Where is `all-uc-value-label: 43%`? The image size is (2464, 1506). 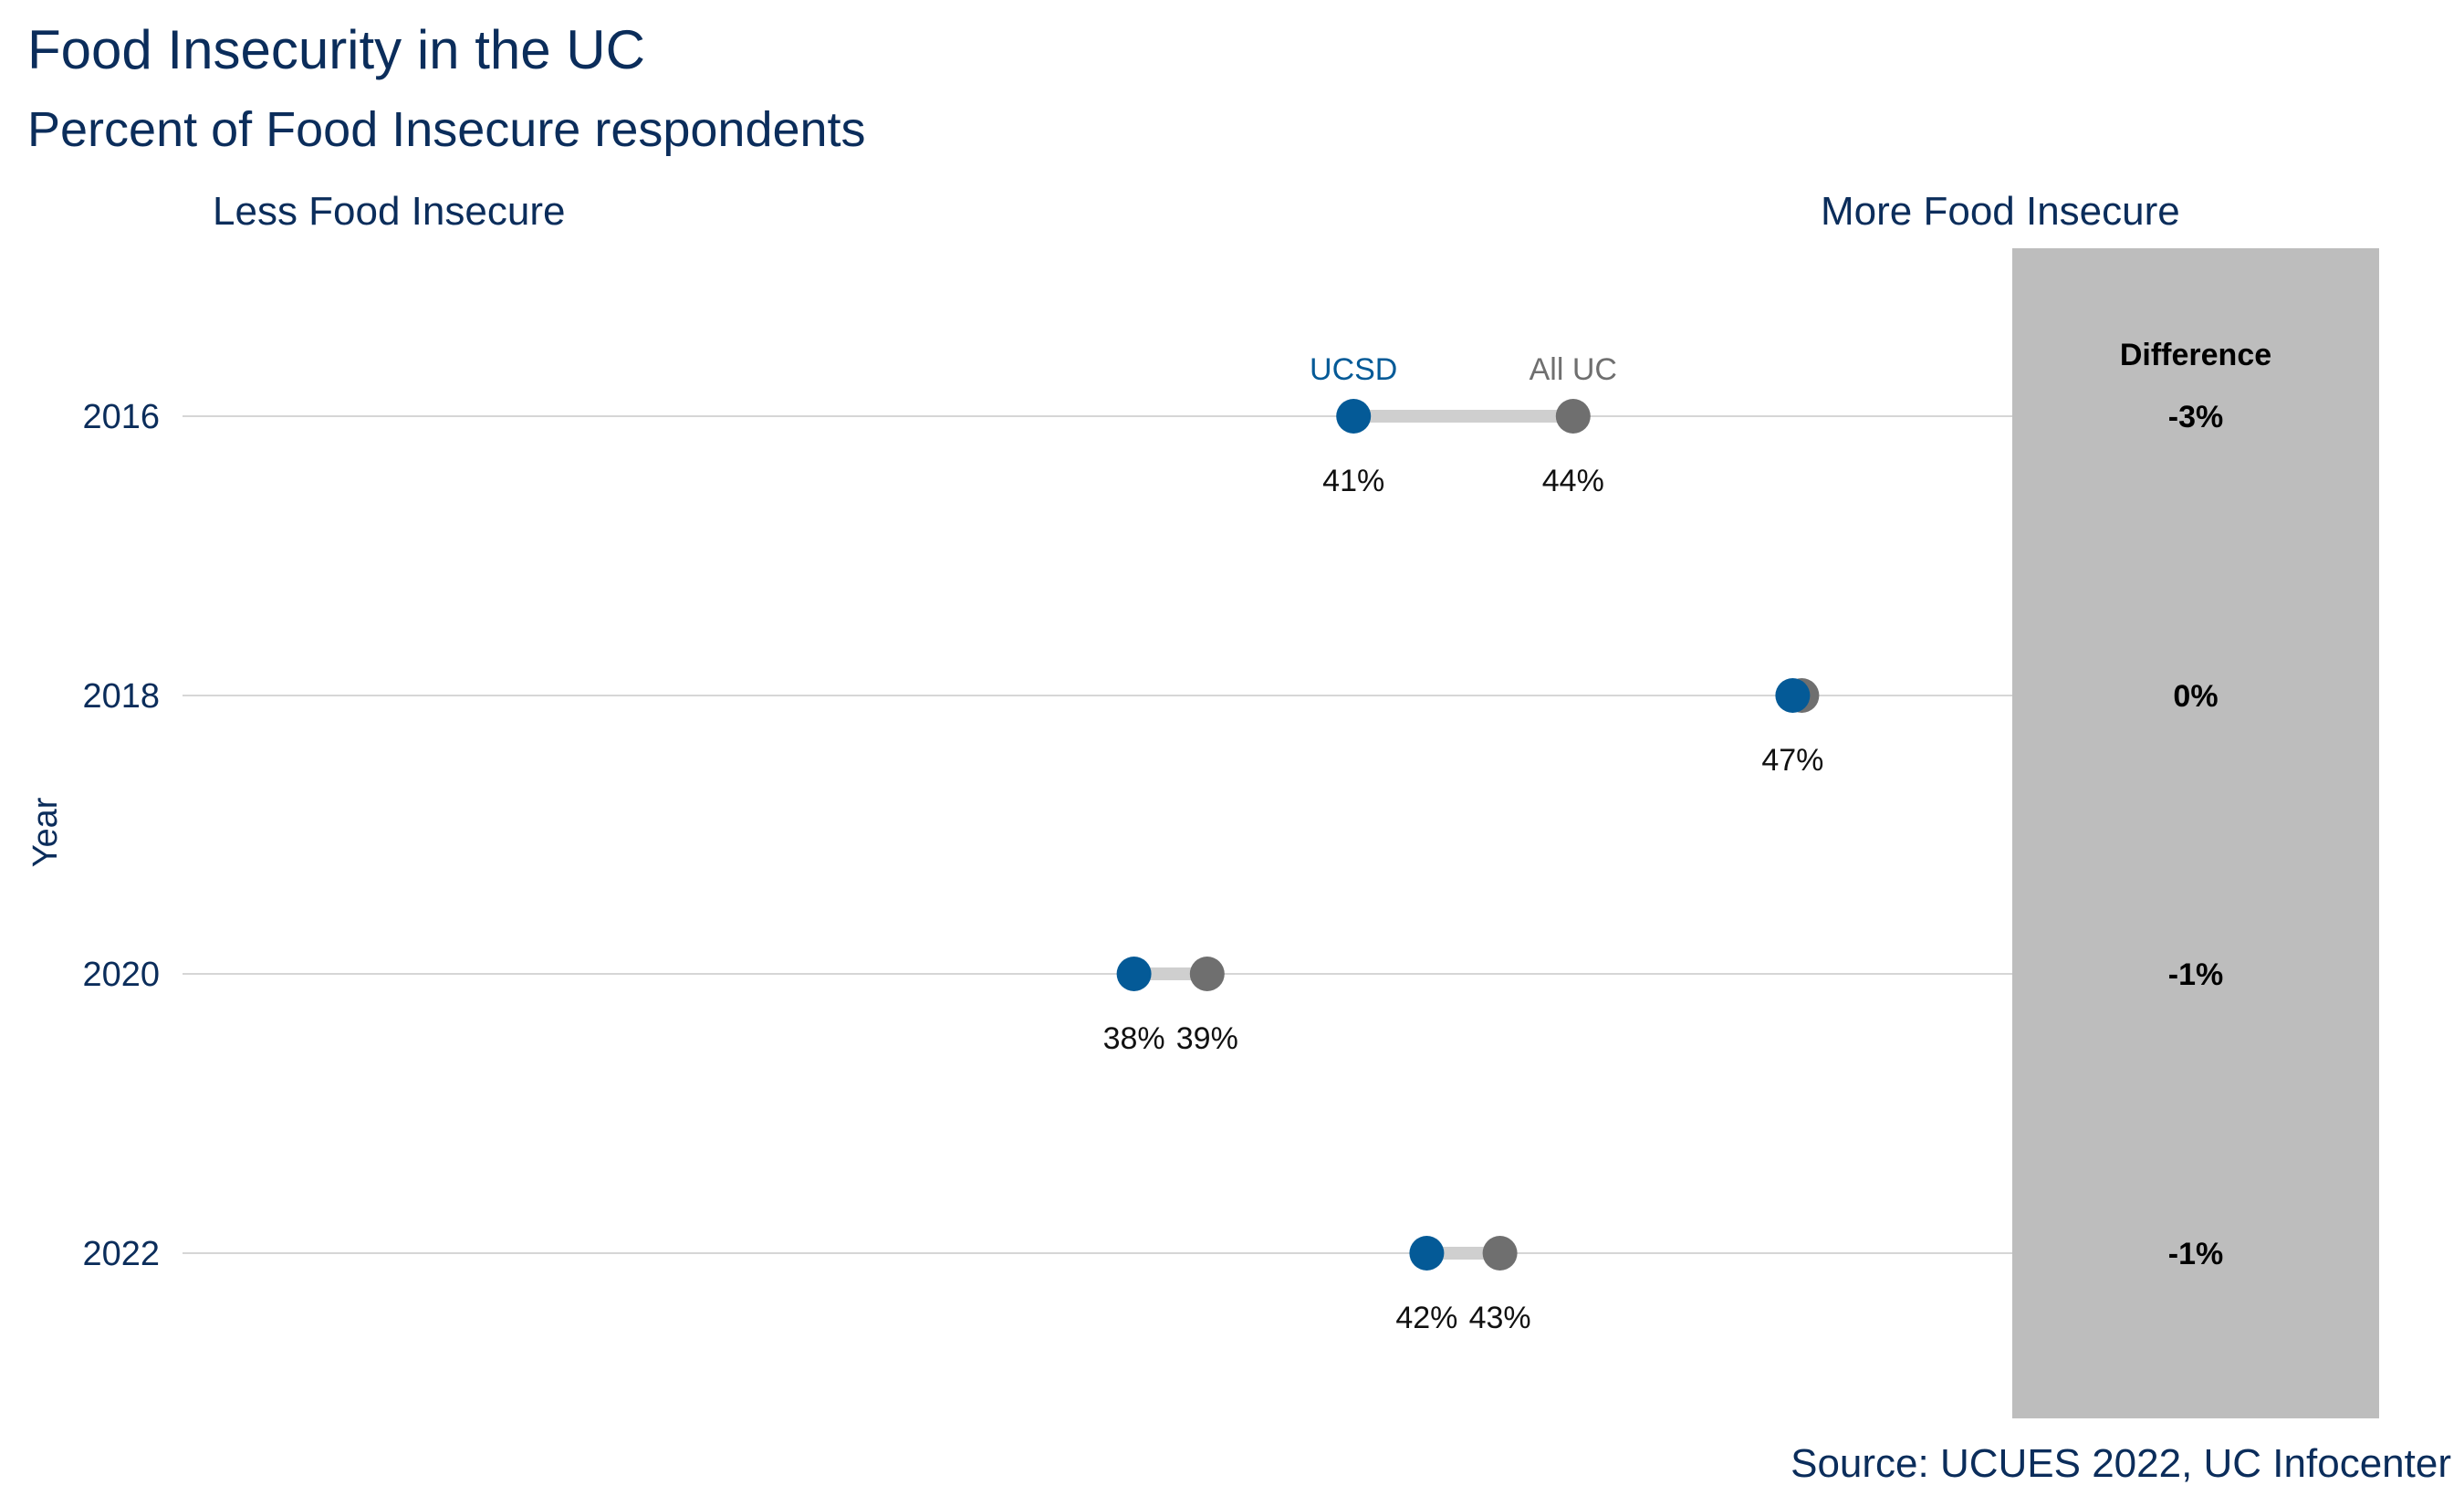 all-uc-value-label: 43% is located at coordinates (1500, 1318).